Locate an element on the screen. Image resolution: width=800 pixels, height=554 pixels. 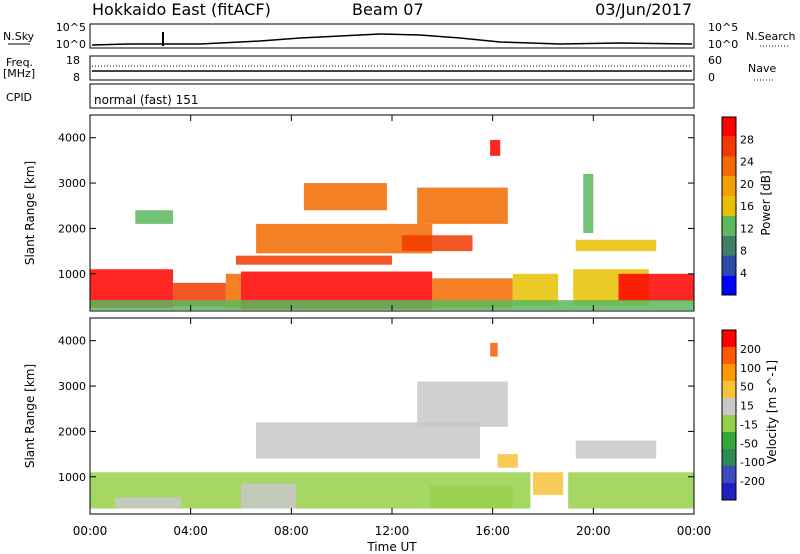
time-axis-label: Time UT is located at coordinates (391, 547).